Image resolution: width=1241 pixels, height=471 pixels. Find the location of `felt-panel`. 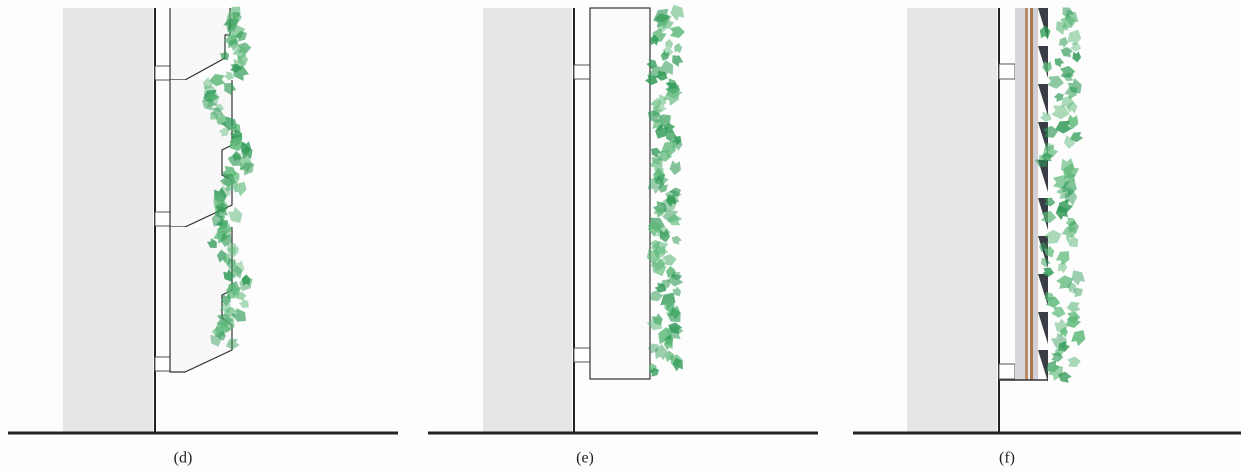

felt-panel is located at coordinates (620, 193).